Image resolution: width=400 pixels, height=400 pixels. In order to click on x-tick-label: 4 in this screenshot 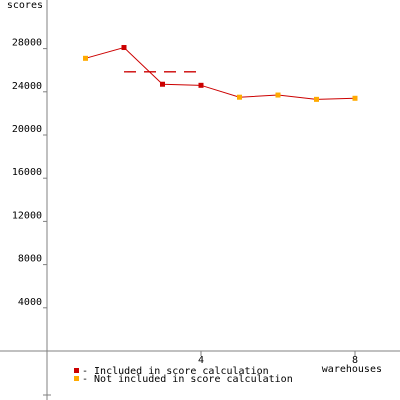, I will do `click(201, 360)`.